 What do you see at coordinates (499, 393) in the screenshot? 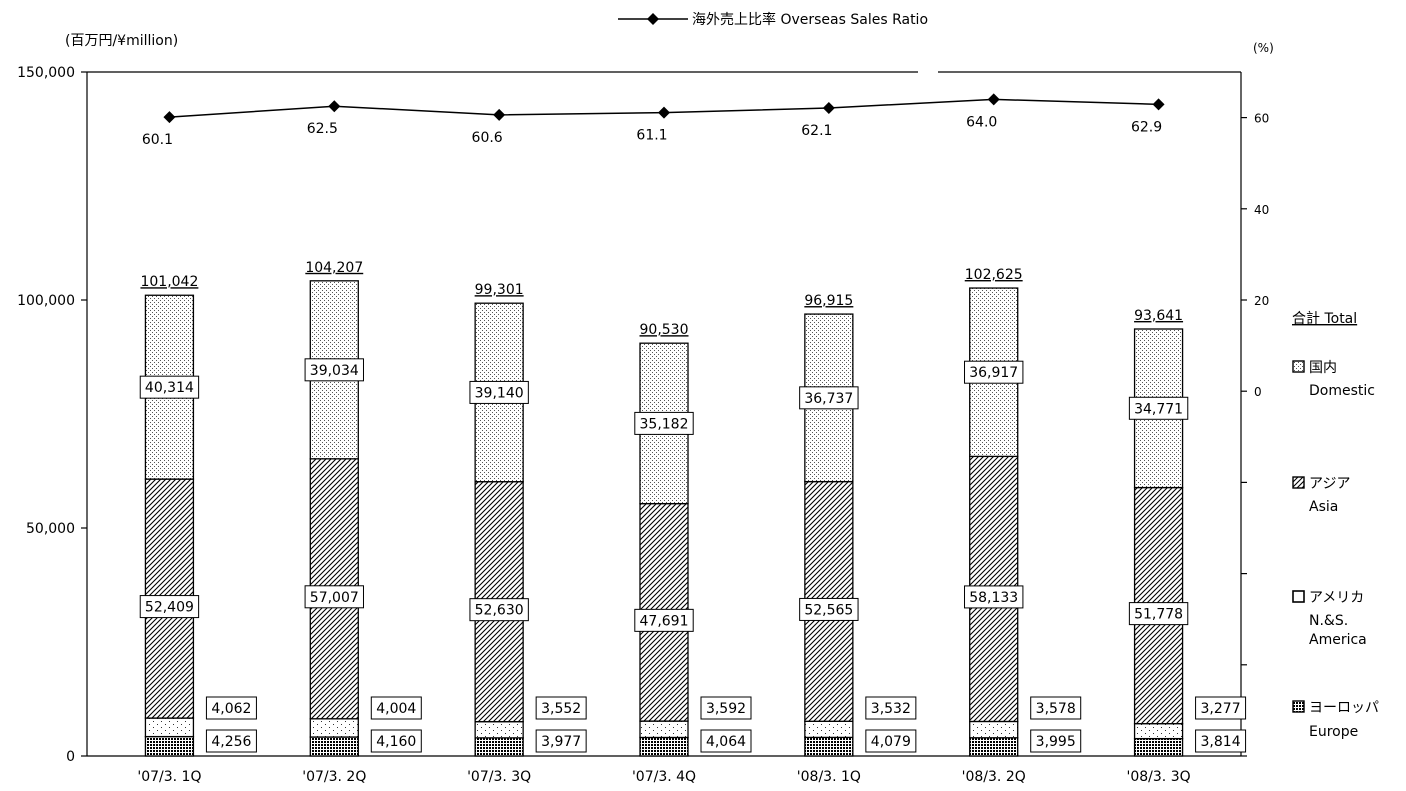
I see `domestic-value-label: 39,140` at bounding box center [499, 393].